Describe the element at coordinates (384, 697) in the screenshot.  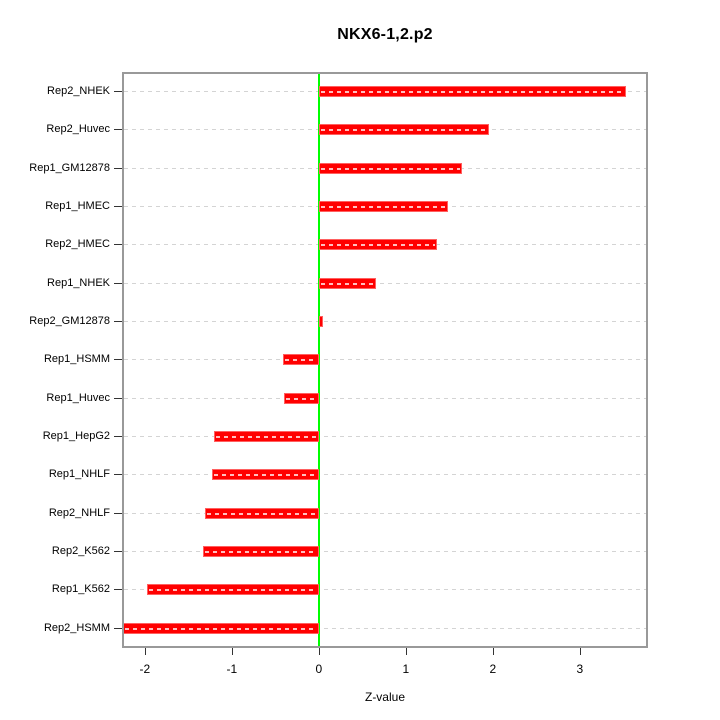
I see `x-axis-label: Z-value` at that location.